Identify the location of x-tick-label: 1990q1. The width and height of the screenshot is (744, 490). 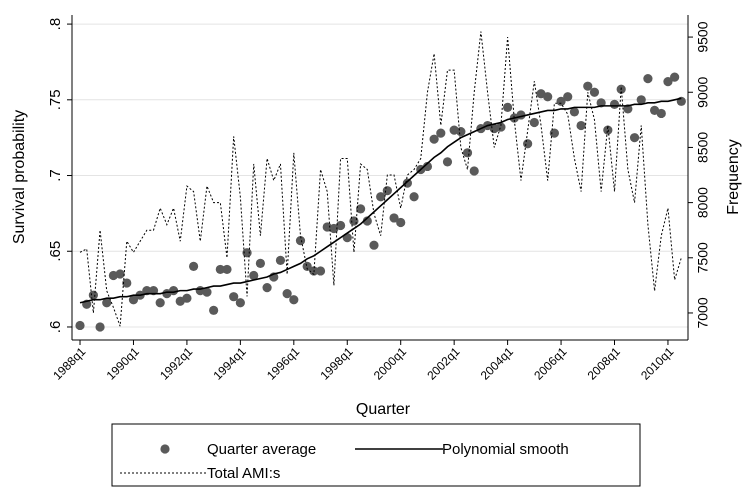
(123, 363).